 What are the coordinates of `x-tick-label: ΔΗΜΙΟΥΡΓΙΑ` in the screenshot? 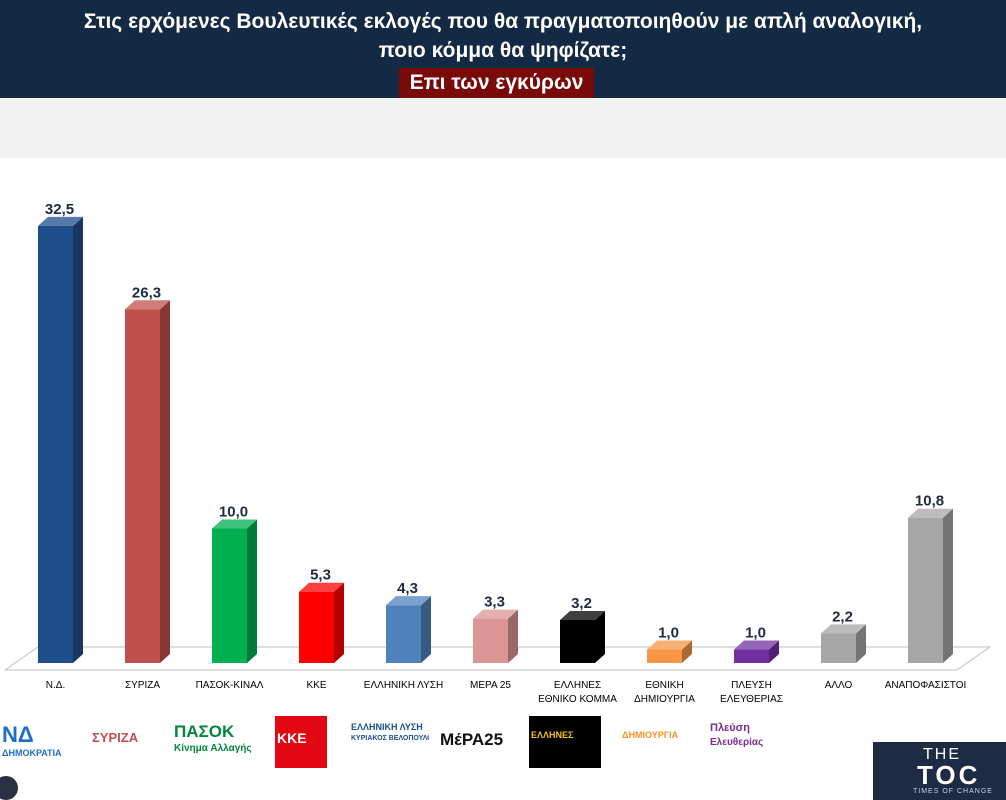 It's located at (664, 699).